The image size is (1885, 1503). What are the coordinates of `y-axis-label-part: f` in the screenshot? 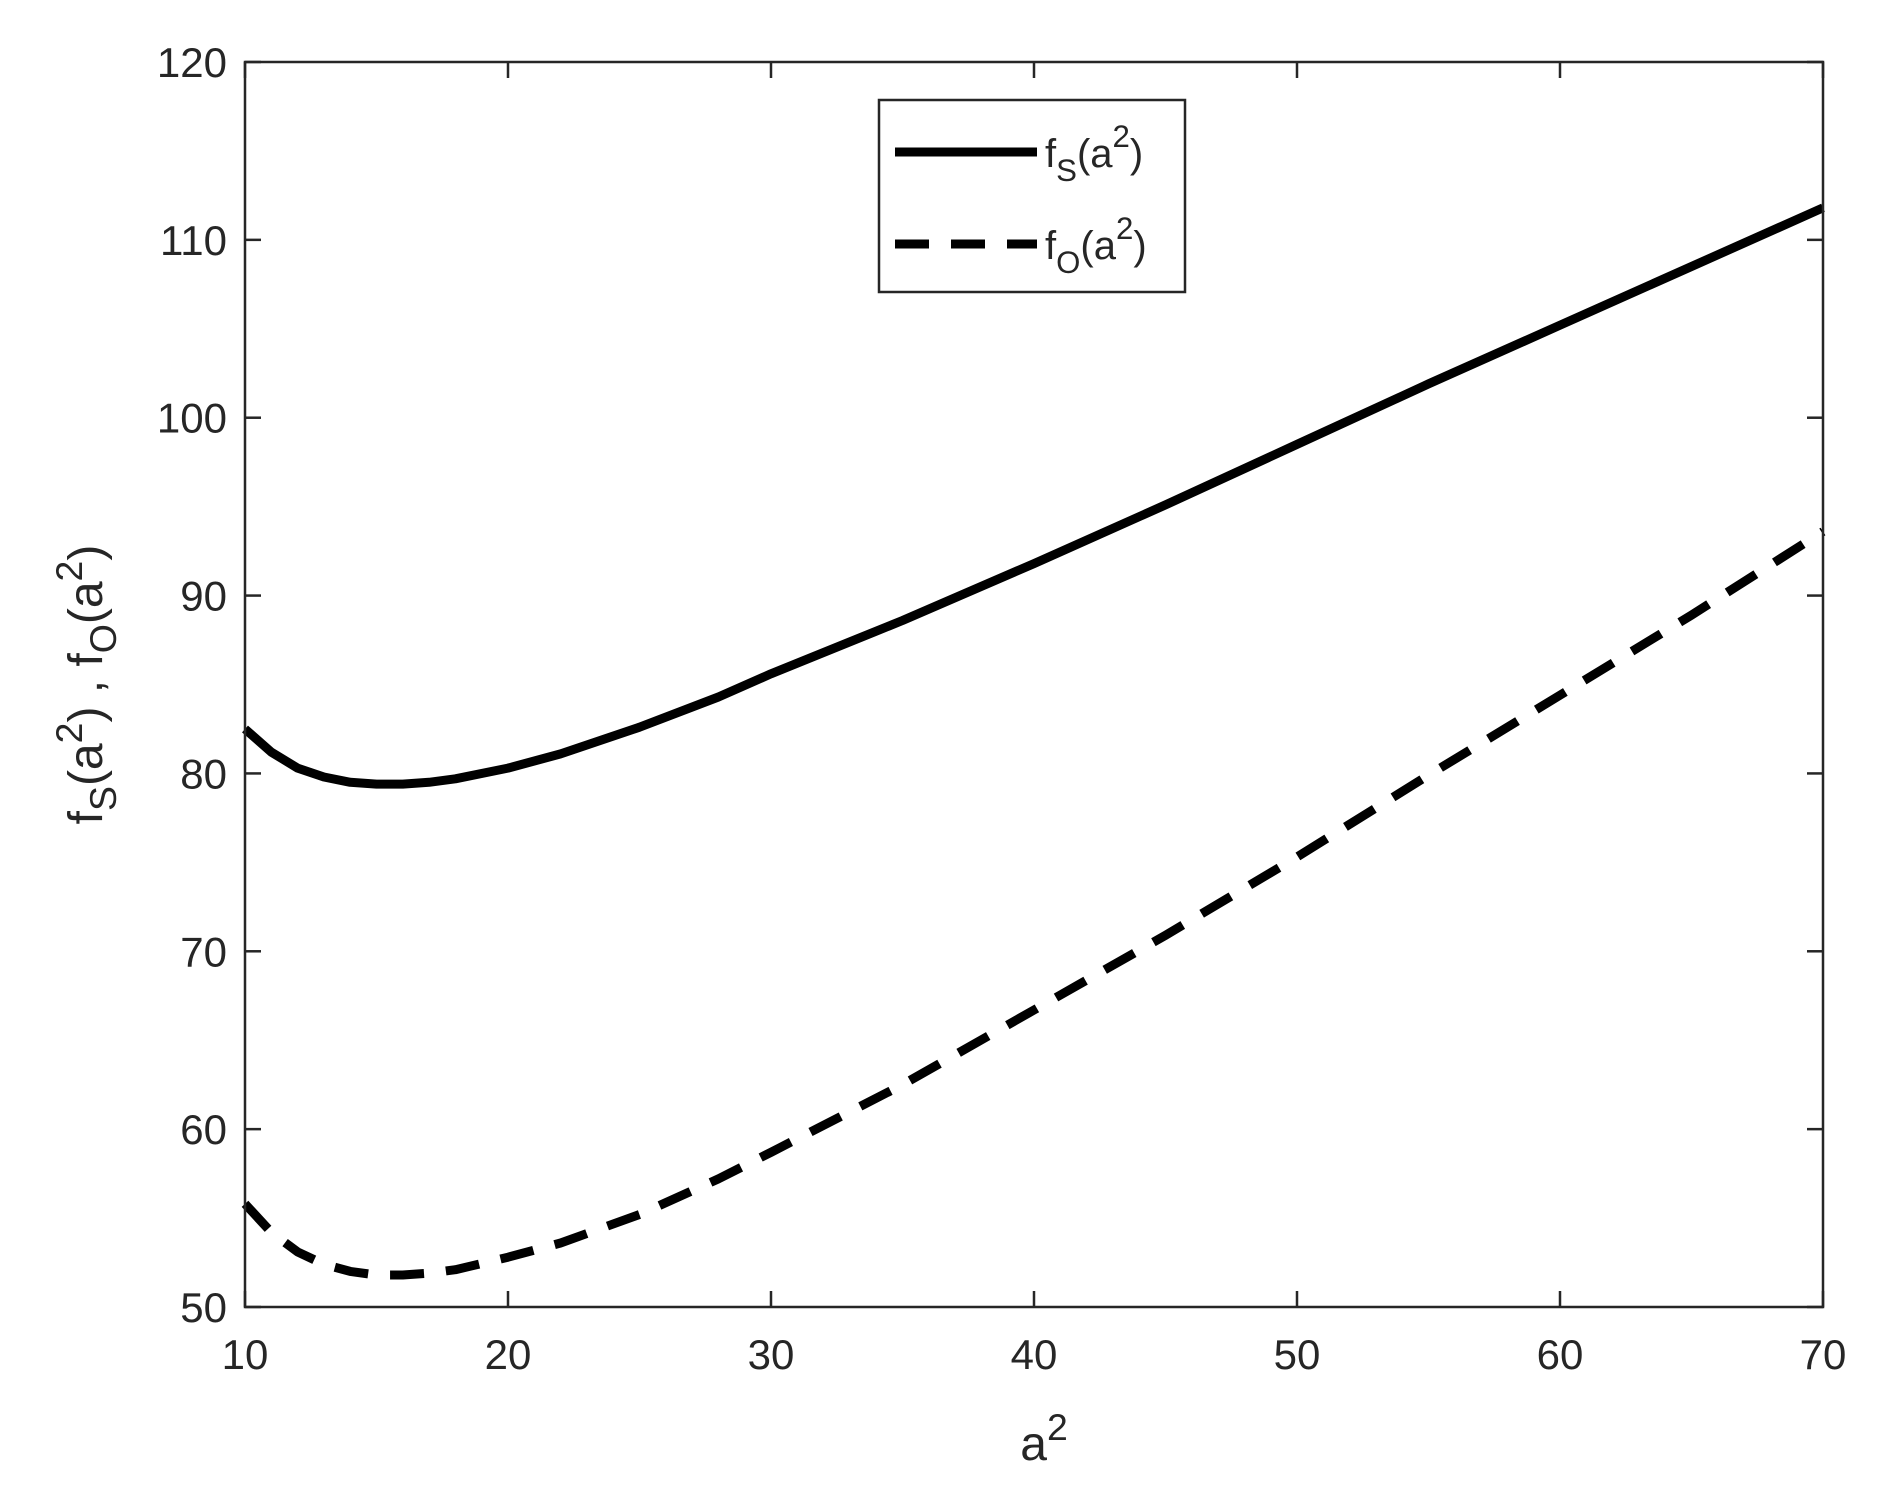 It's located at (86, 817).